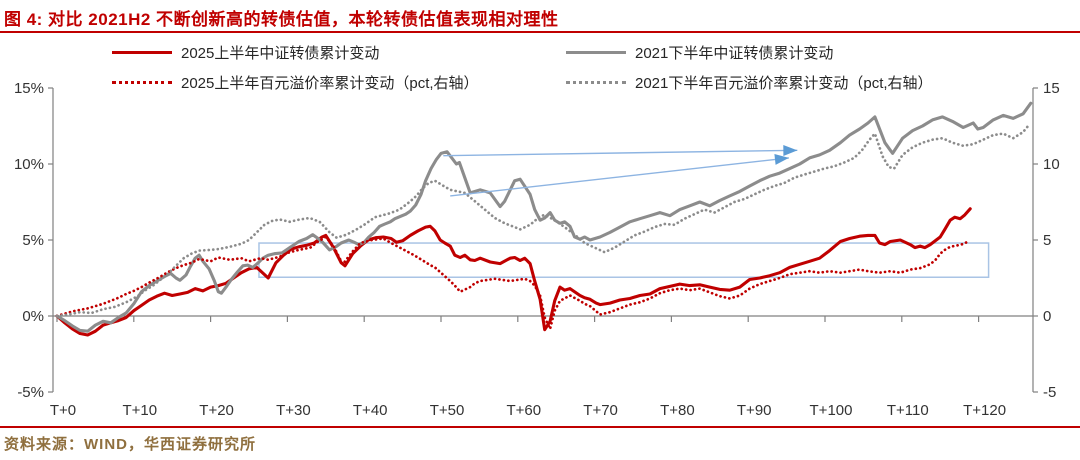 The width and height of the screenshot is (1080, 460). I want to click on x-label: T+80, so click(677, 410).